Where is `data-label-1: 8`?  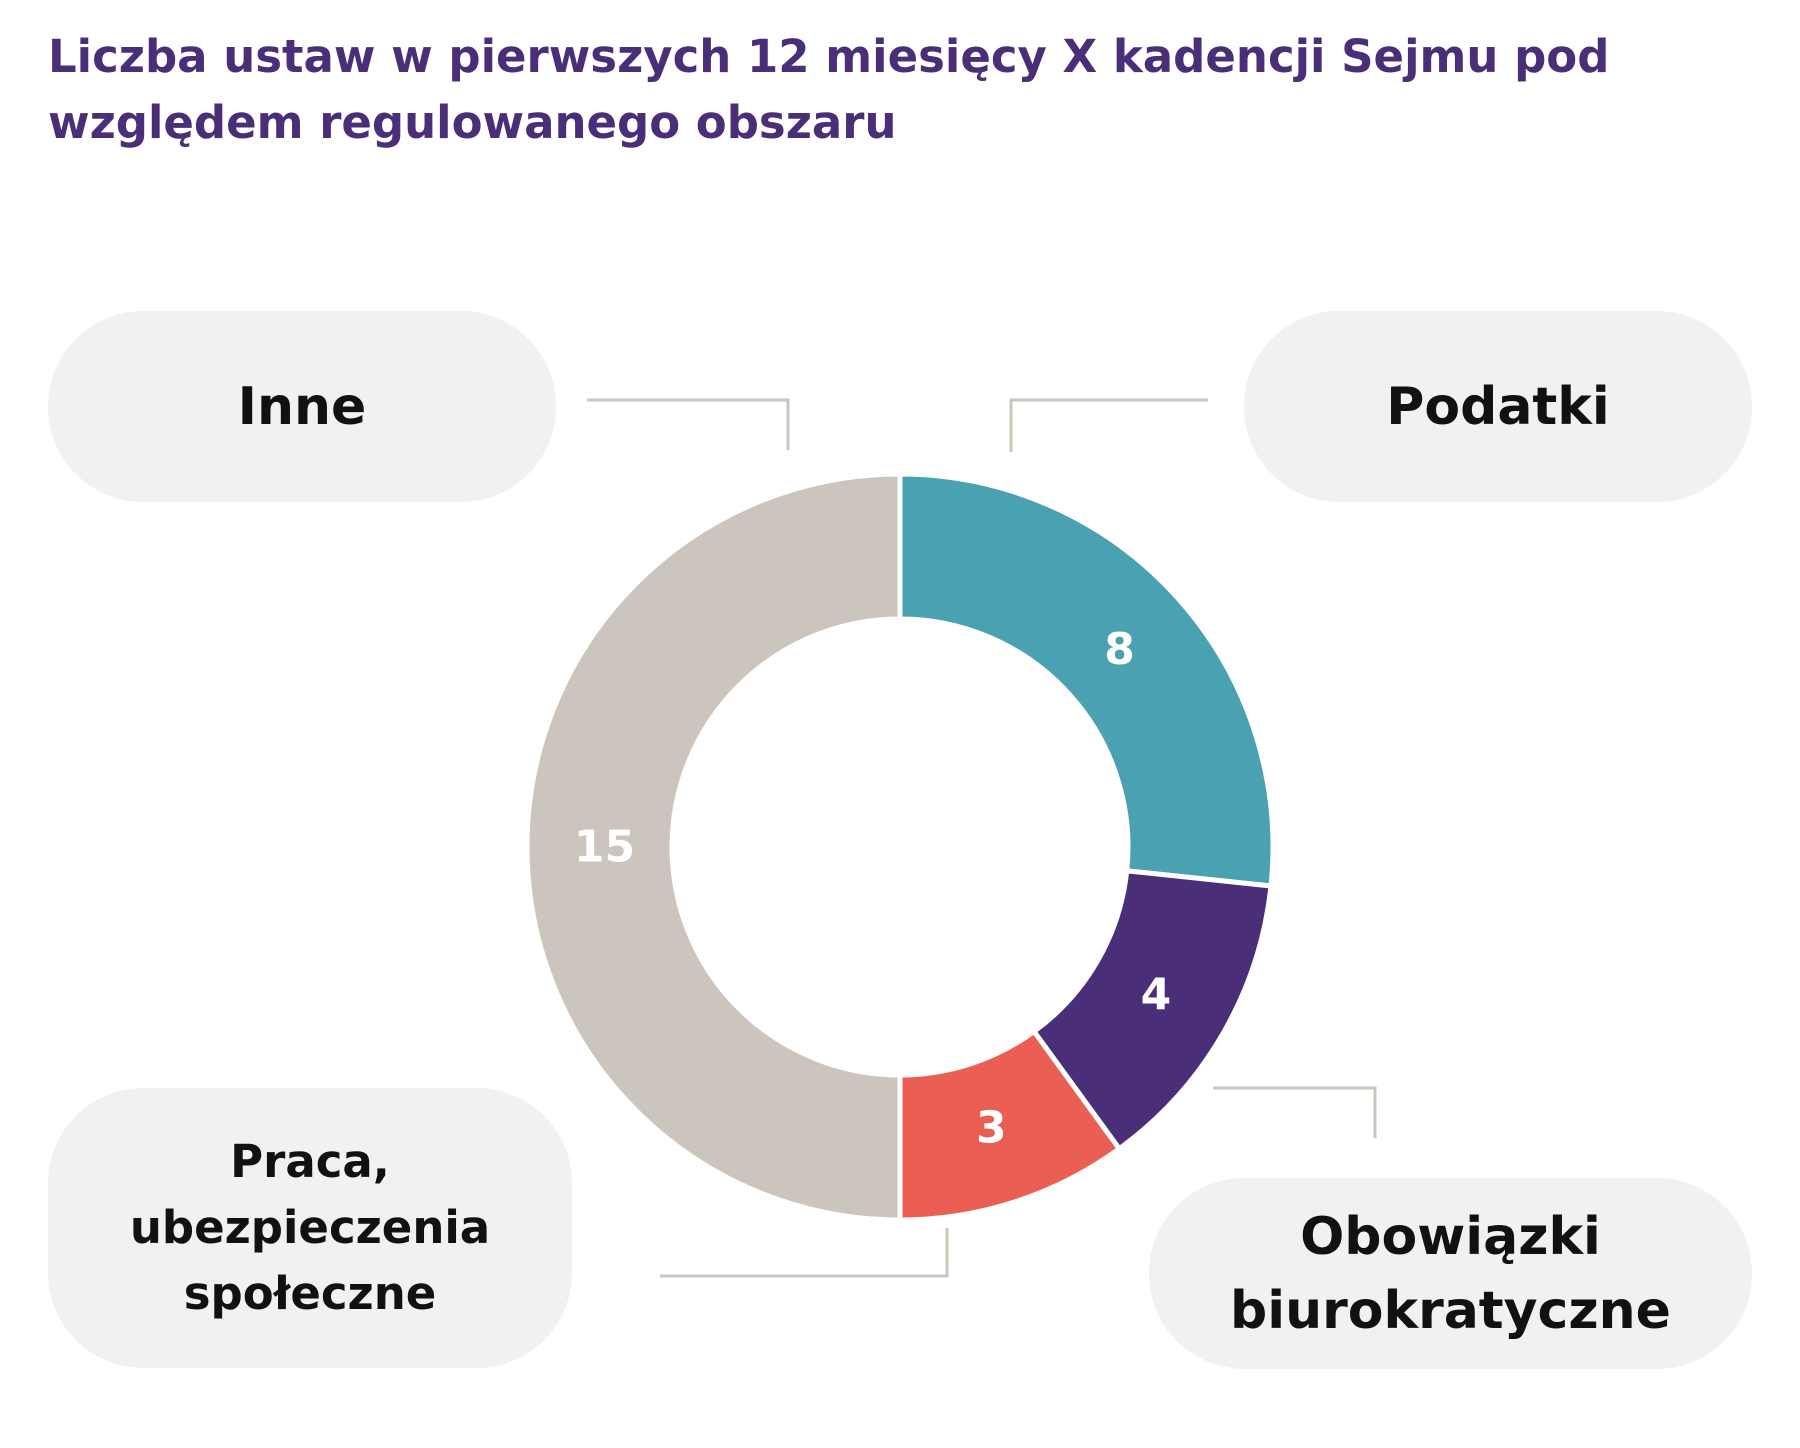 data-label-1: 8 is located at coordinates (1119, 649).